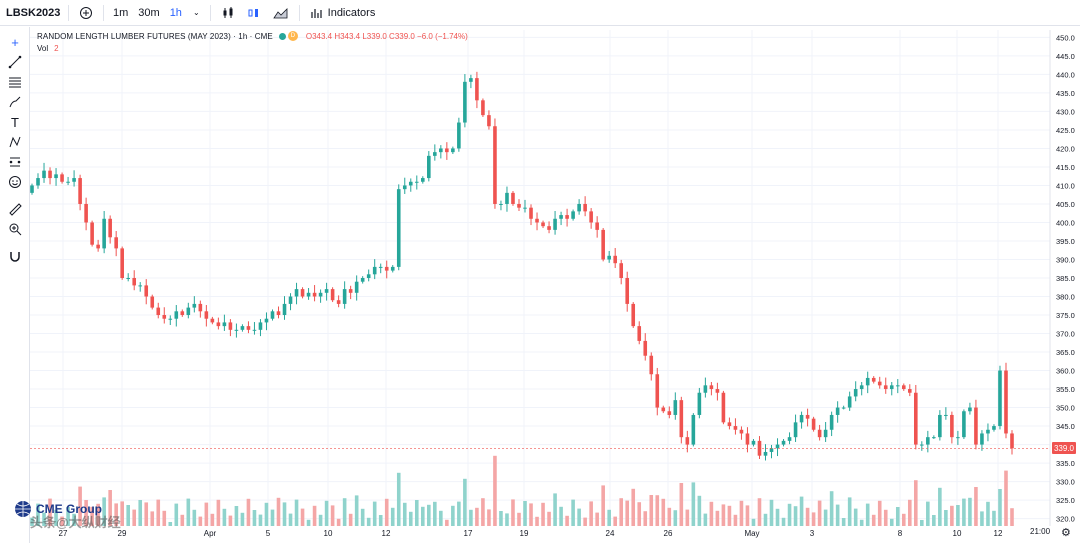 The image size is (1080, 543). What do you see at coordinates (1065, 56) in the screenshot?
I see `price-tick-label: 445.0` at bounding box center [1065, 56].